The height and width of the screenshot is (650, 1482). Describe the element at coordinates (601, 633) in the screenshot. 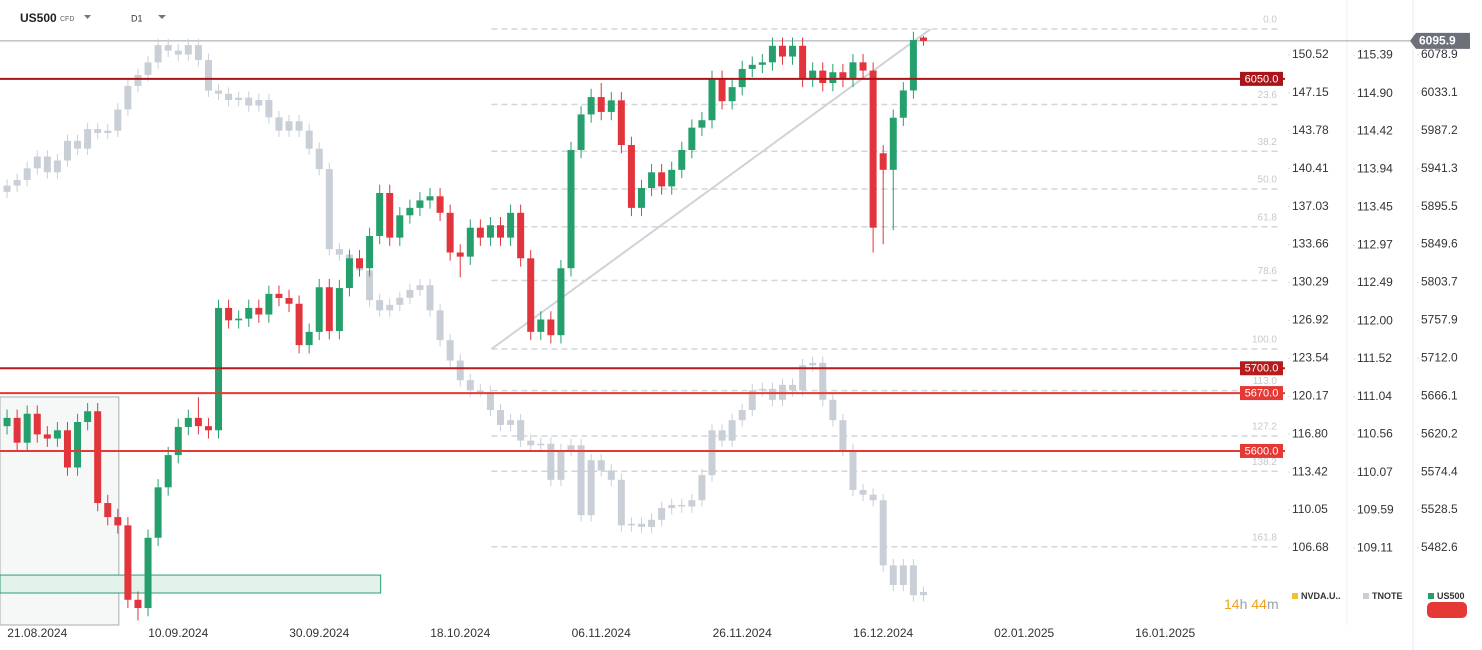

I see `x-tick-label: 06.11.2024` at that location.